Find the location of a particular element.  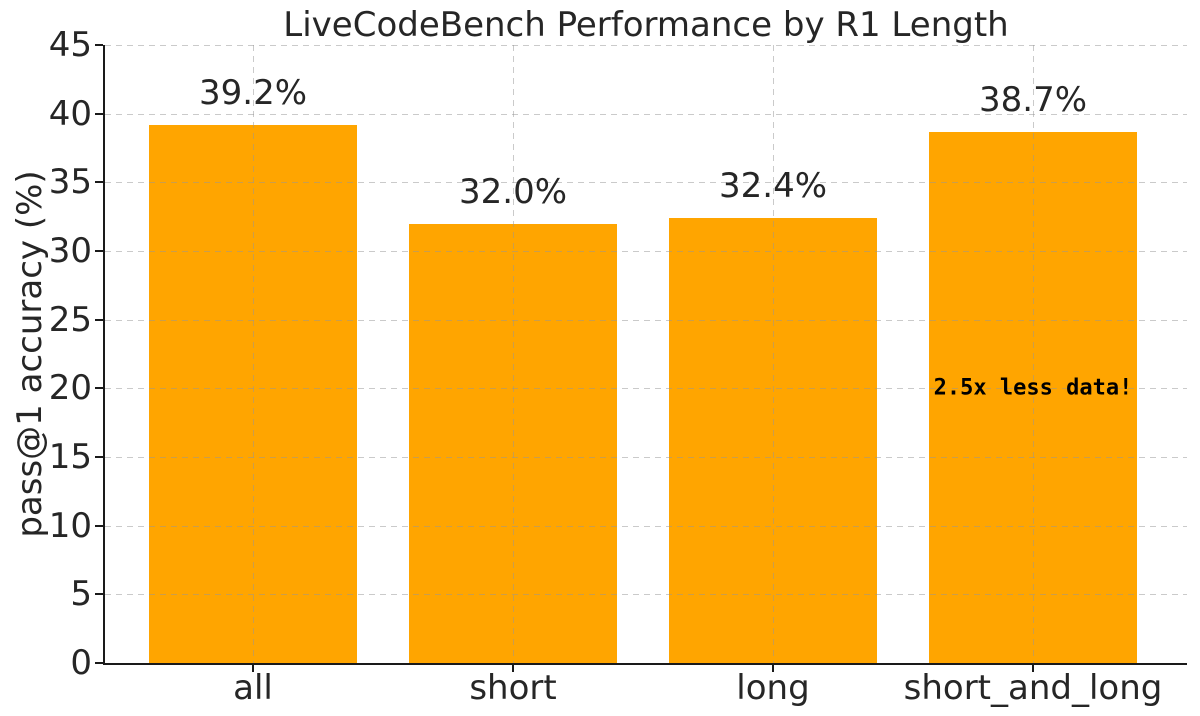

bar-value-label: 39.2% is located at coordinates (253, 92).